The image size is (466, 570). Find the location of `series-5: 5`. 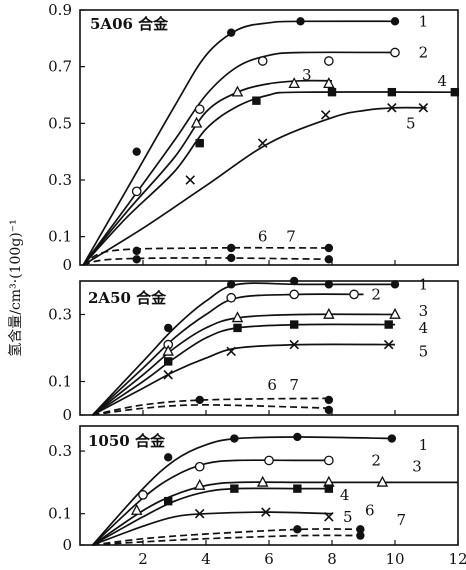

series-5: 5 is located at coordinates (260, 377).